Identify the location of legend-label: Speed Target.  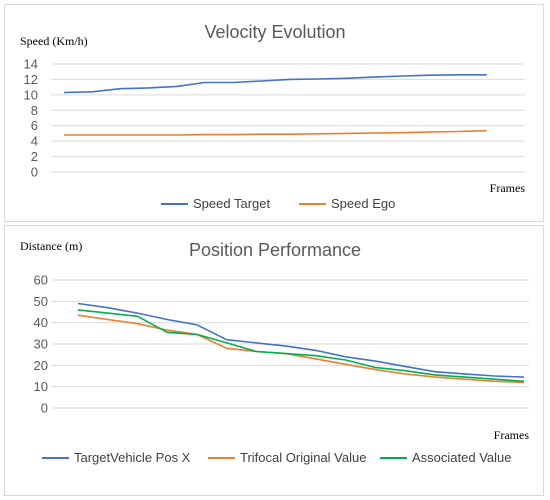
(231, 203).